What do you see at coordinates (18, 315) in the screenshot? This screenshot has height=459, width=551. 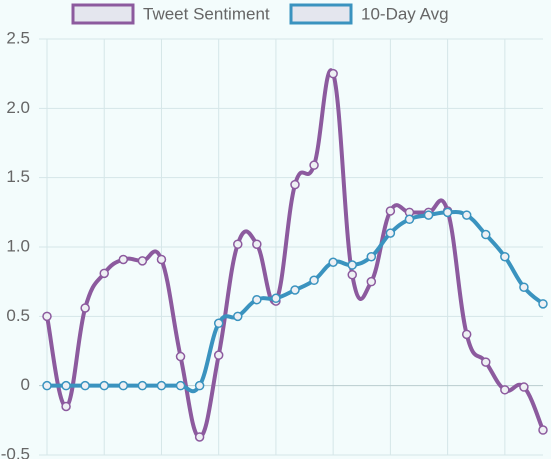 I see `y-tick-label: 0.5` at bounding box center [18, 315].